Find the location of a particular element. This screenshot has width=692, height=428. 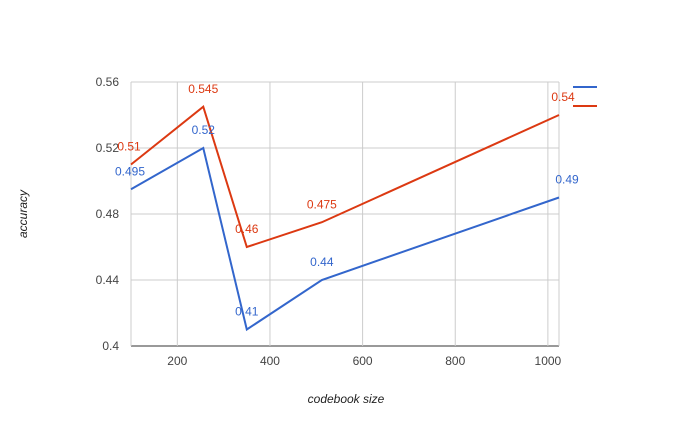

data-label: 0.51 is located at coordinates (129, 147).